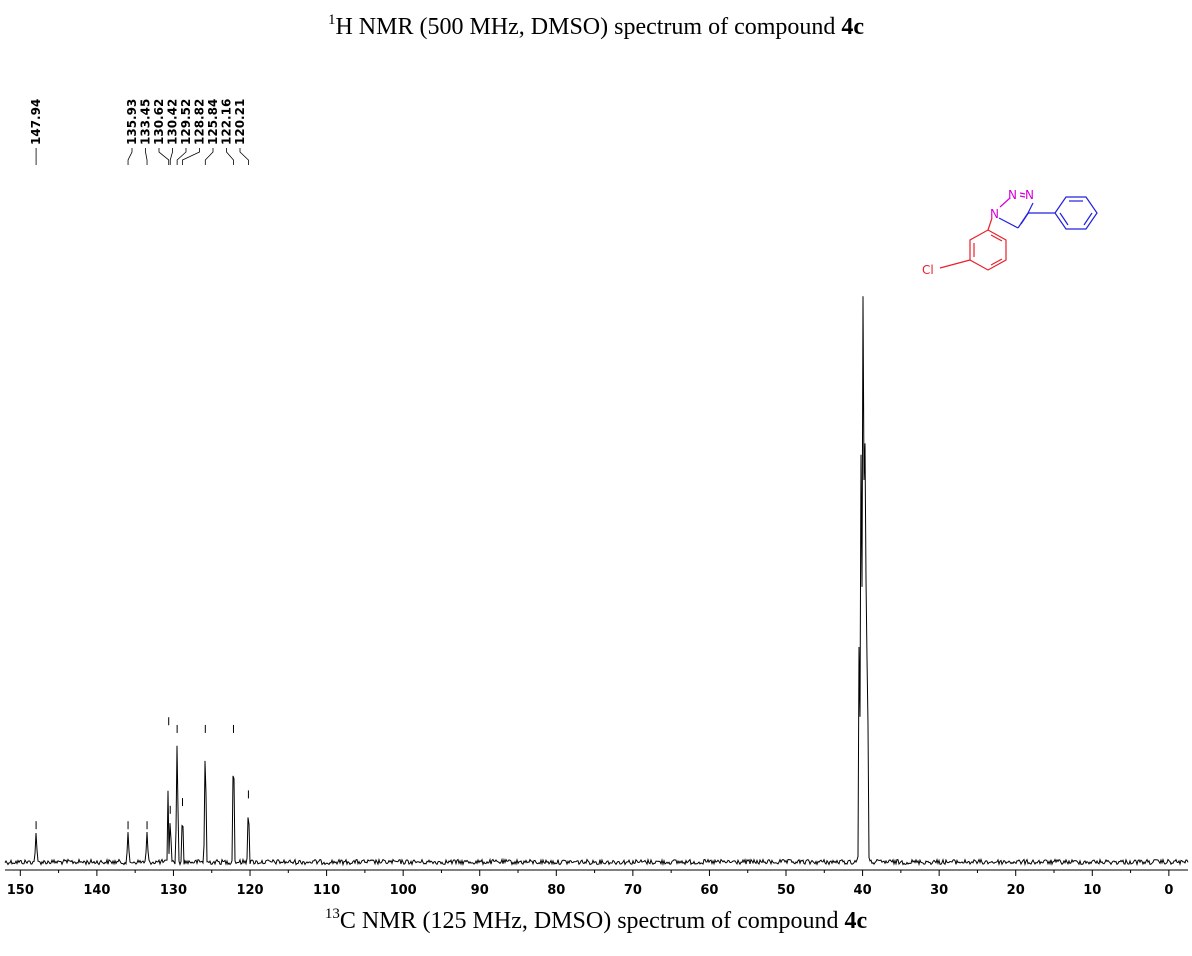 The image size is (1192, 956). I want to click on triazole-n2-label: N, so click(1012, 195).